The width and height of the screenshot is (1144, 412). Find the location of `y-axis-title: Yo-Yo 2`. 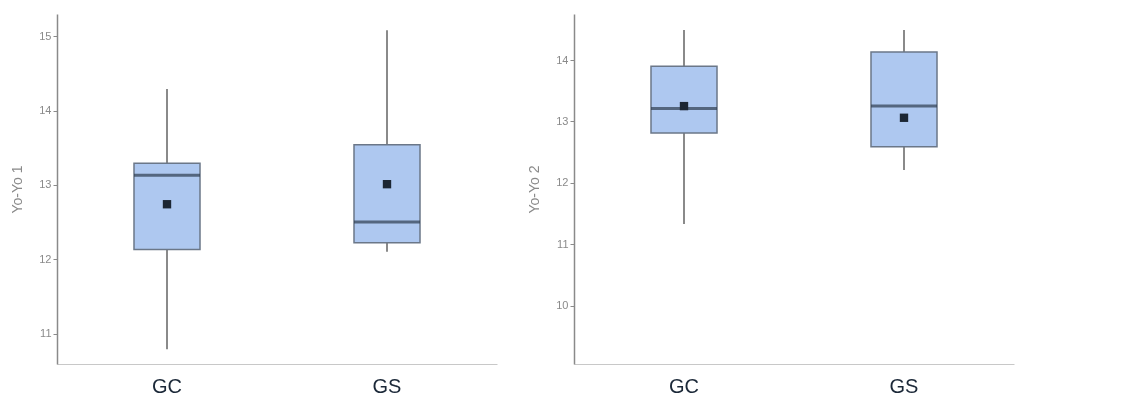

y-axis-title: Yo-Yo 2 is located at coordinates (534, 189).